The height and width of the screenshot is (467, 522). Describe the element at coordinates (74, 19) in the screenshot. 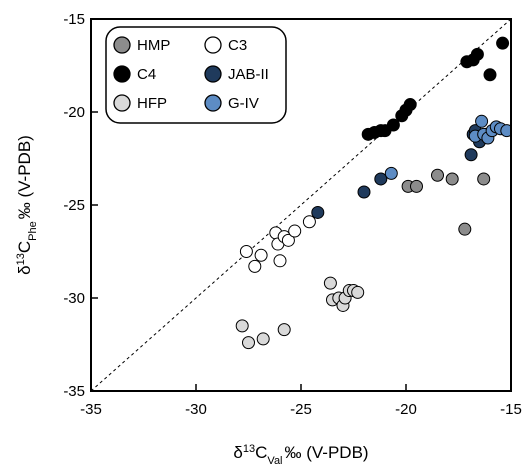

I see `y-tick-label: -15` at that location.